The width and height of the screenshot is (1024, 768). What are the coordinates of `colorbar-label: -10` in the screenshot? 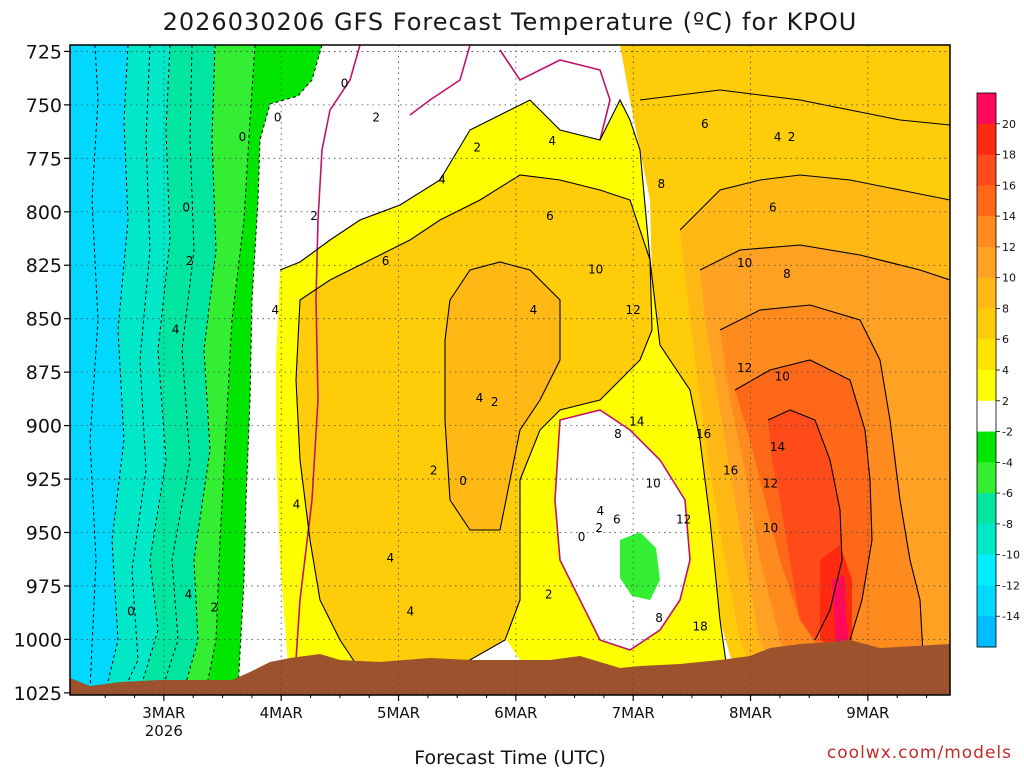 It's located at (1011, 555).